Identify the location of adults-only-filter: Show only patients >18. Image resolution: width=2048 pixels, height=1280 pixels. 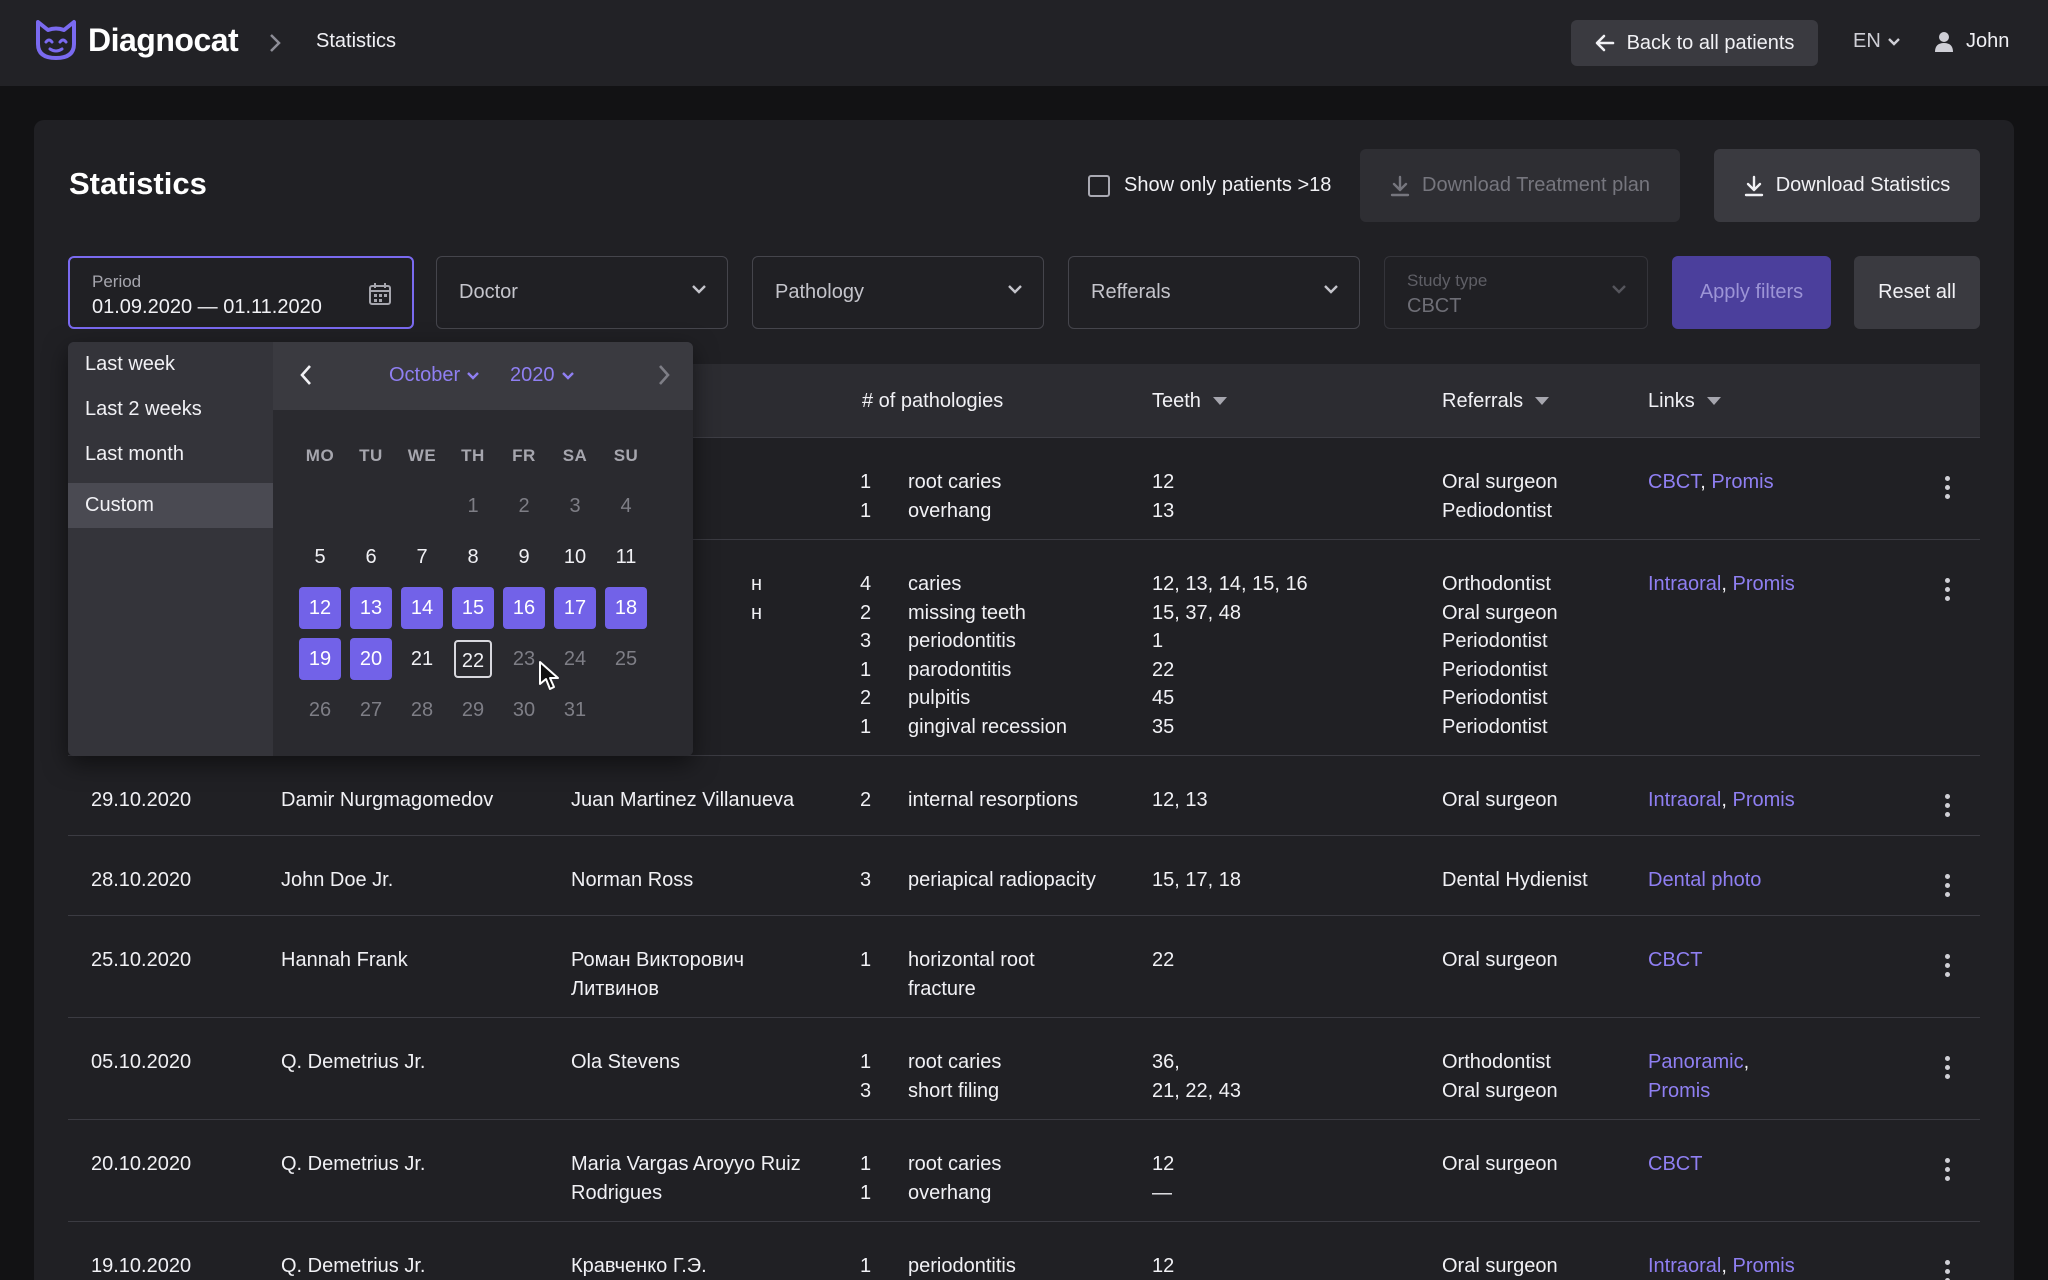
(1209, 185).